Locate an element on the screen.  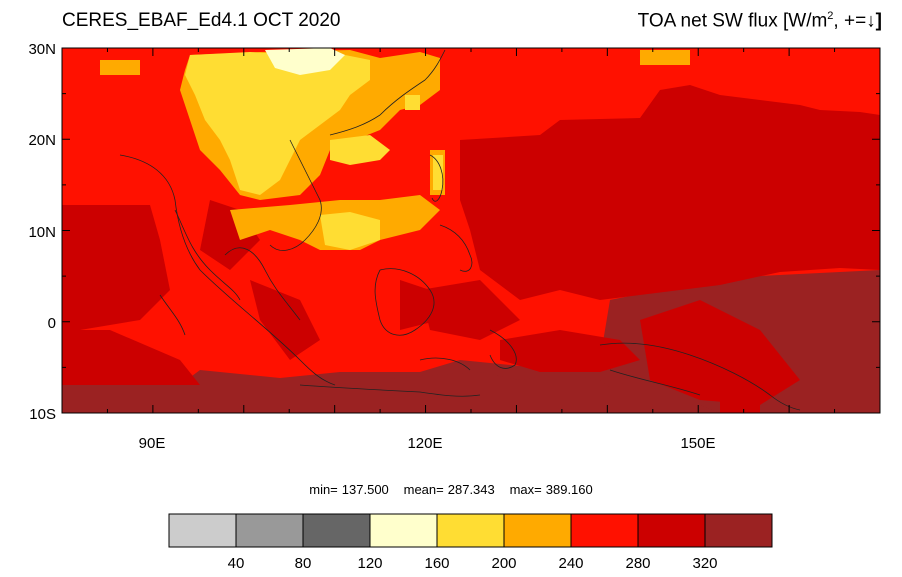
lat-label-10n: 10N is located at coordinates (42, 232).